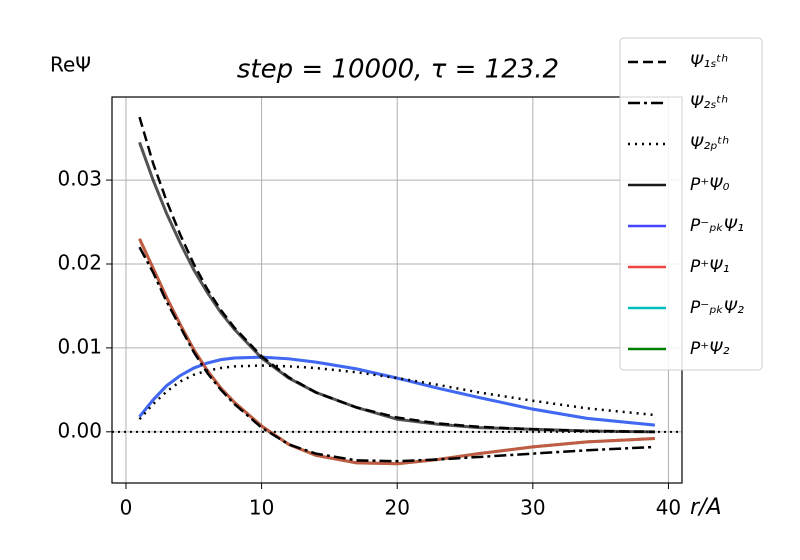  What do you see at coordinates (710, 185) in the screenshot?
I see `legend-label: P⁺Ψ₀` at bounding box center [710, 185].